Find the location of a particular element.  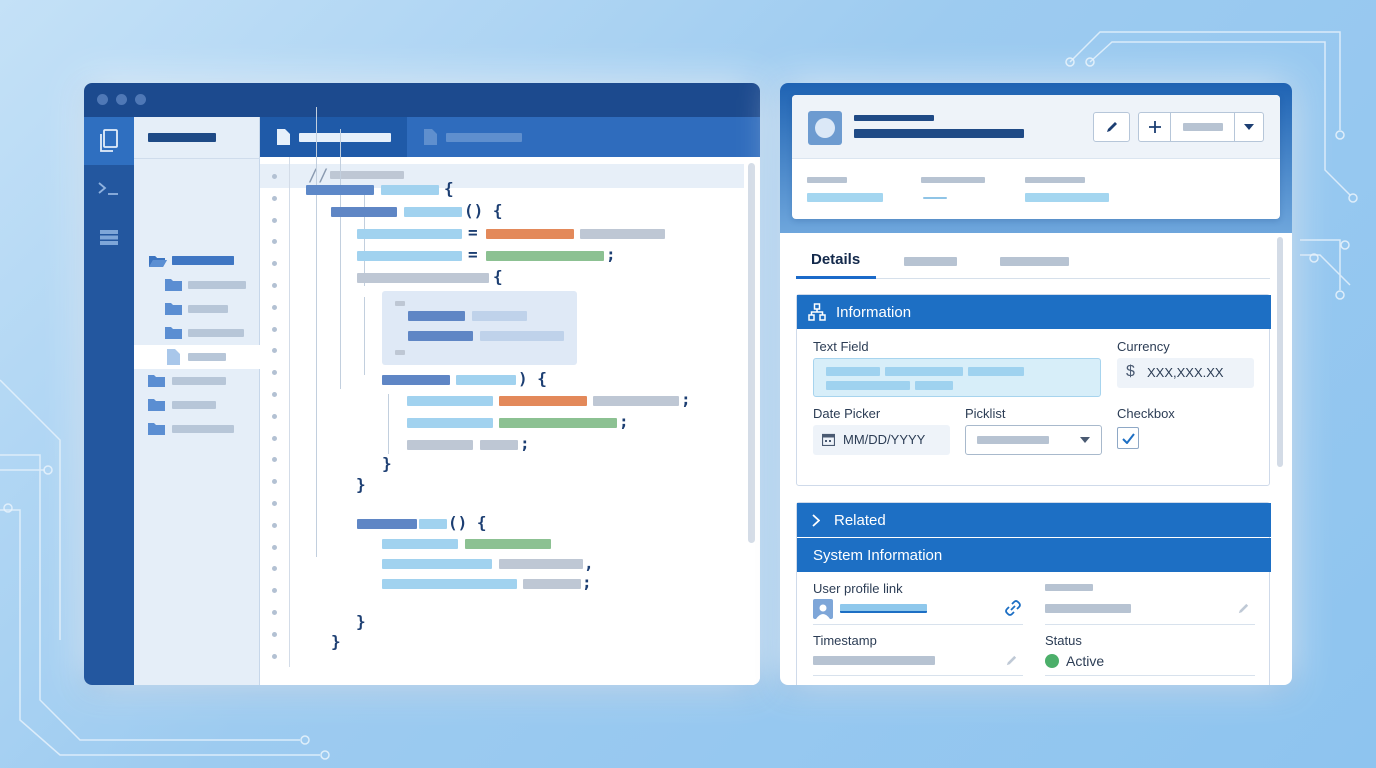

editor-scrollbar is located at coordinates (751, 353).